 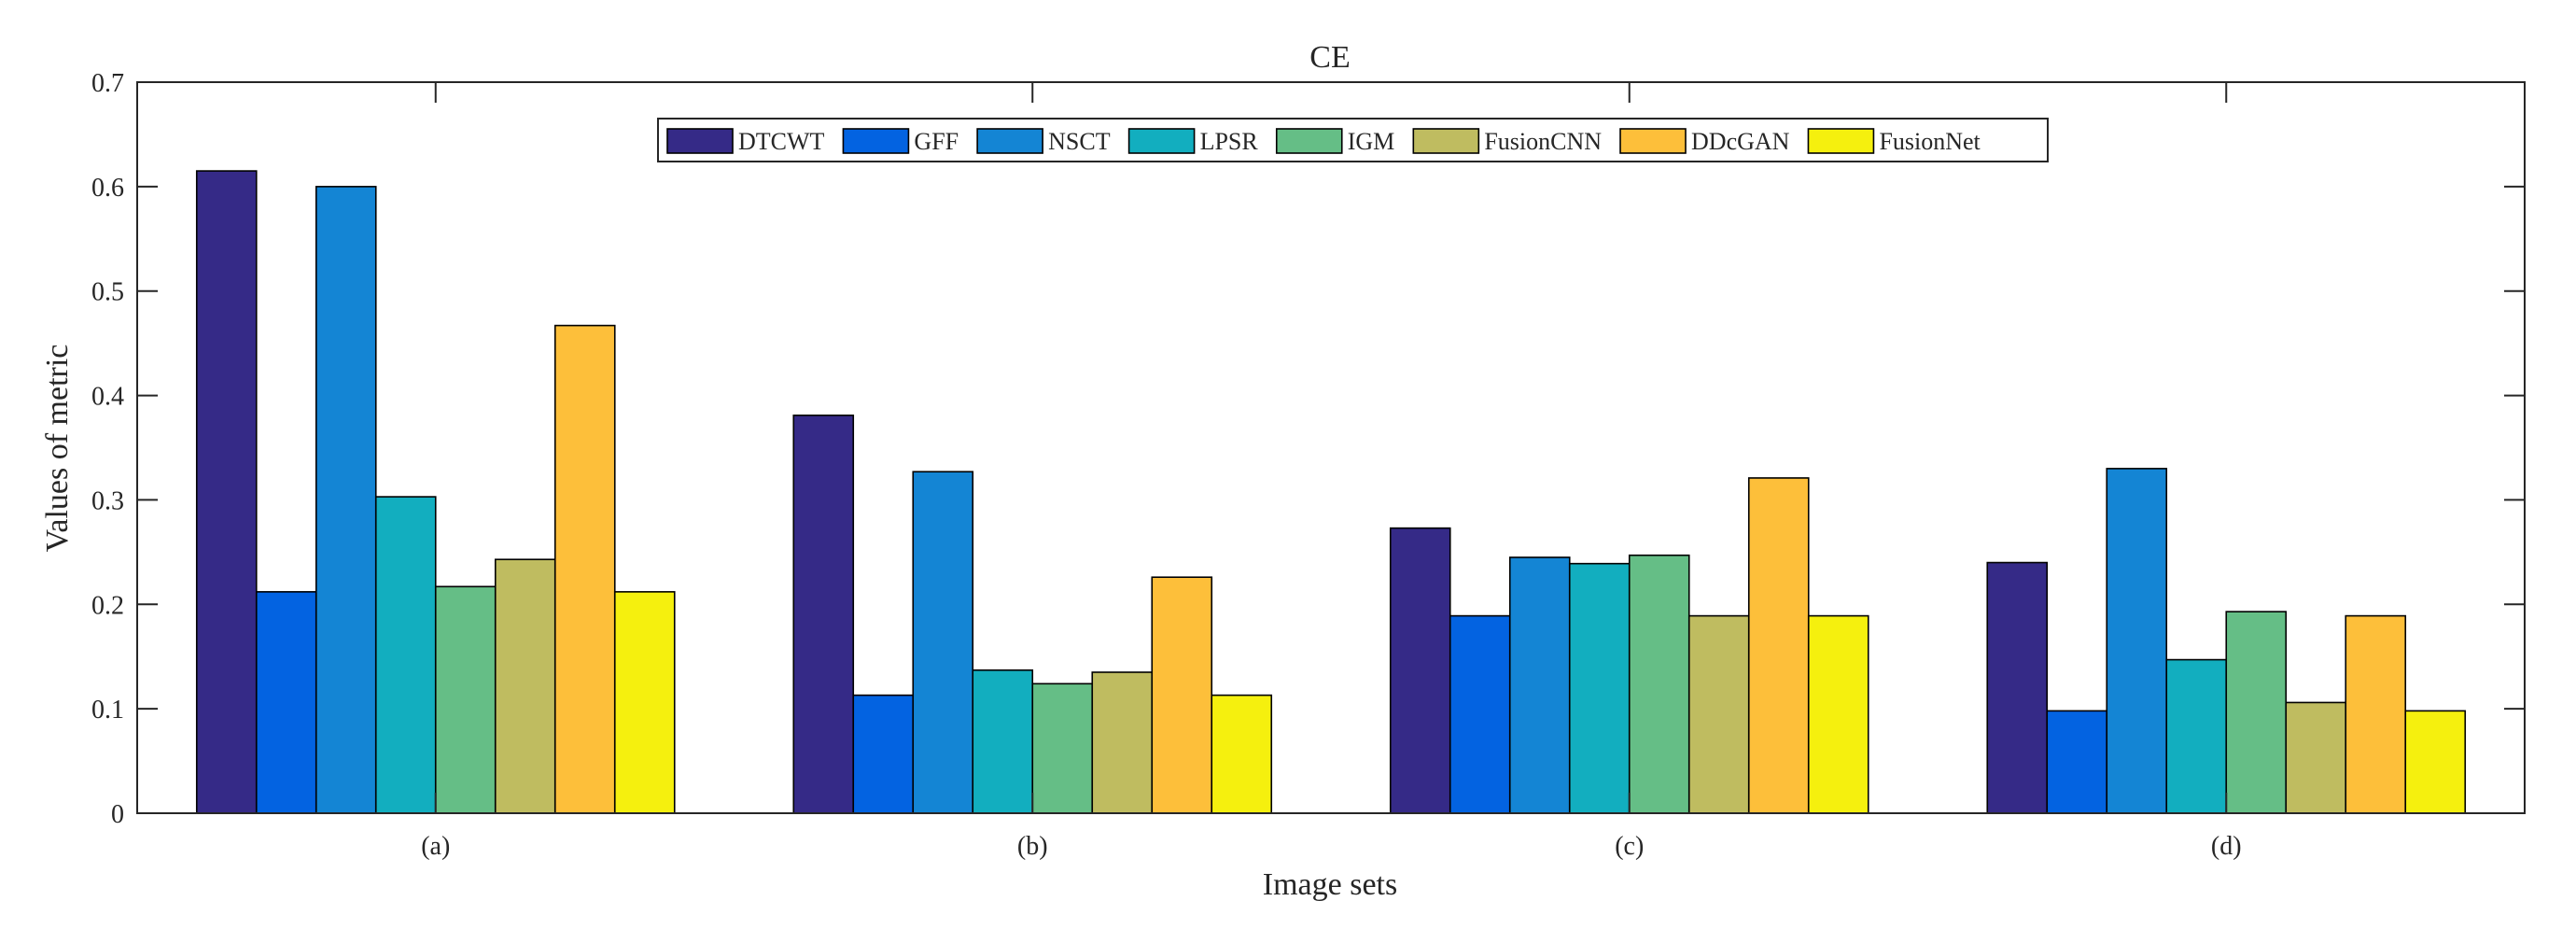 What do you see at coordinates (1930, 141) in the screenshot?
I see `legend-label-fusionnet: FusionNet` at bounding box center [1930, 141].